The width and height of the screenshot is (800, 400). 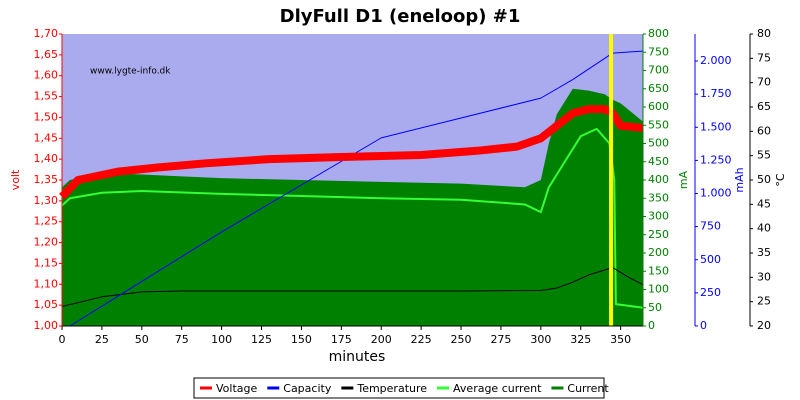 I want to click on y-tick-label: 350, so click(x=658, y=197).